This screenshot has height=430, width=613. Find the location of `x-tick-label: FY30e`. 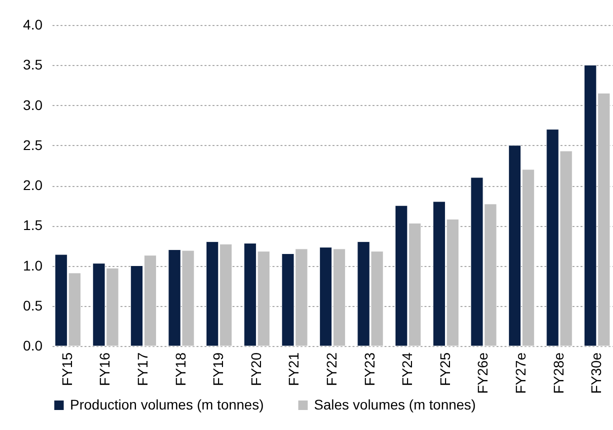

x-tick-label: FY30e is located at coordinates (596, 373).